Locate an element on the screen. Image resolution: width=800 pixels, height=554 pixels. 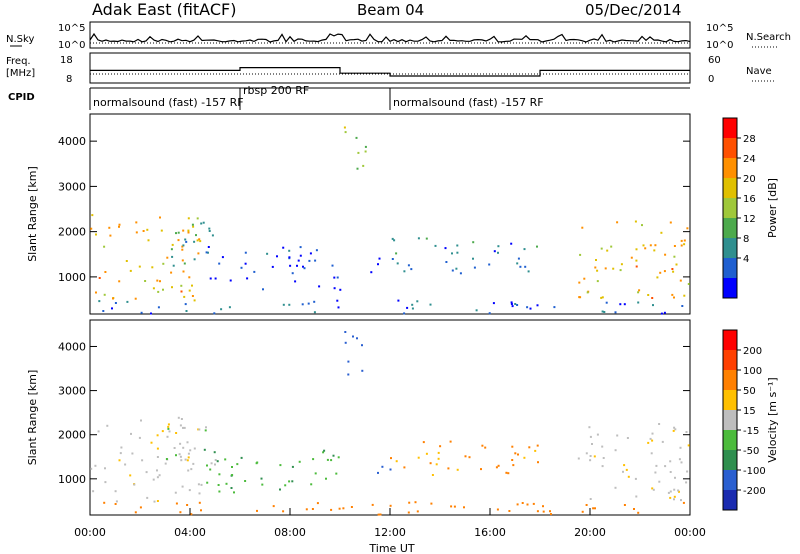
x-tick-label: 00:00 is located at coordinates (690, 532).